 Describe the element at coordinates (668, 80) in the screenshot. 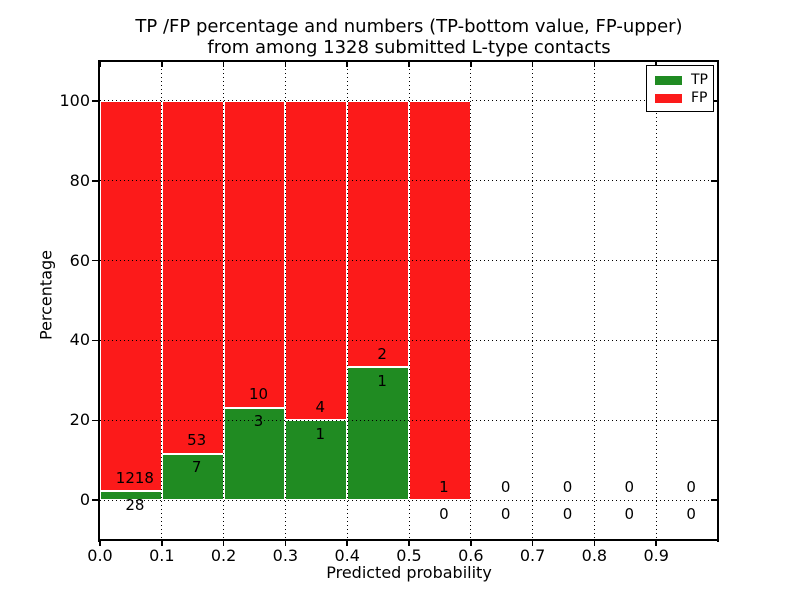

I see `tp-swatch` at that location.